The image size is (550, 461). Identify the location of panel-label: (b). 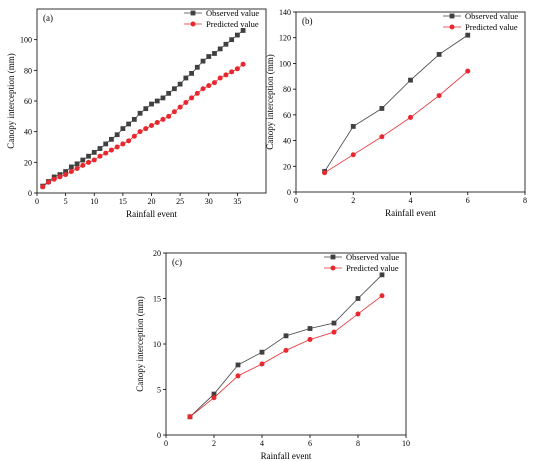
(307, 21).